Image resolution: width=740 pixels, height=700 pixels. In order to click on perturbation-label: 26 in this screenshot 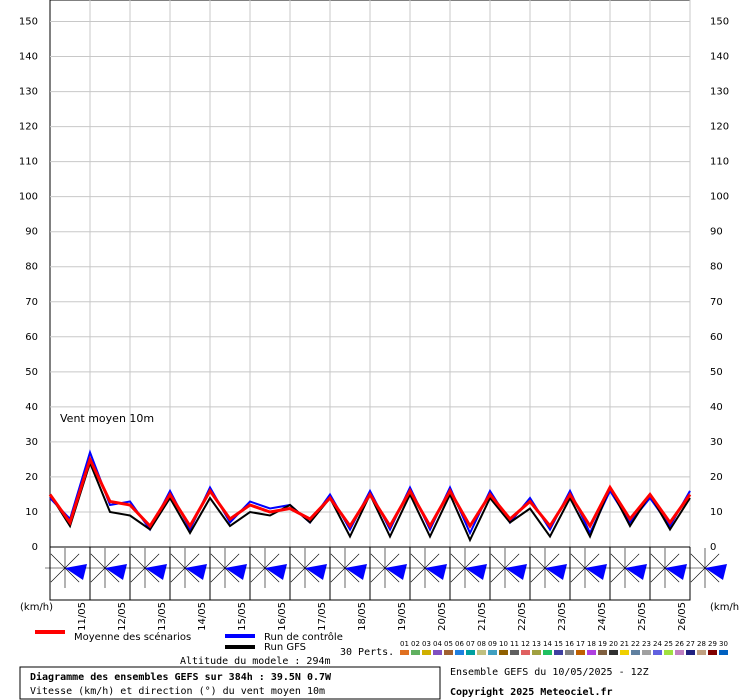, I will do `click(679, 644)`.